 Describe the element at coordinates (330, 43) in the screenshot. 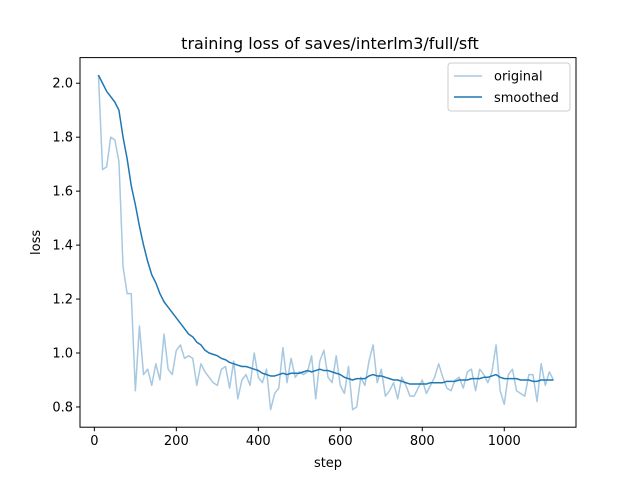

I see `chart-title: training loss of saves/interlm3/full/sft` at that location.